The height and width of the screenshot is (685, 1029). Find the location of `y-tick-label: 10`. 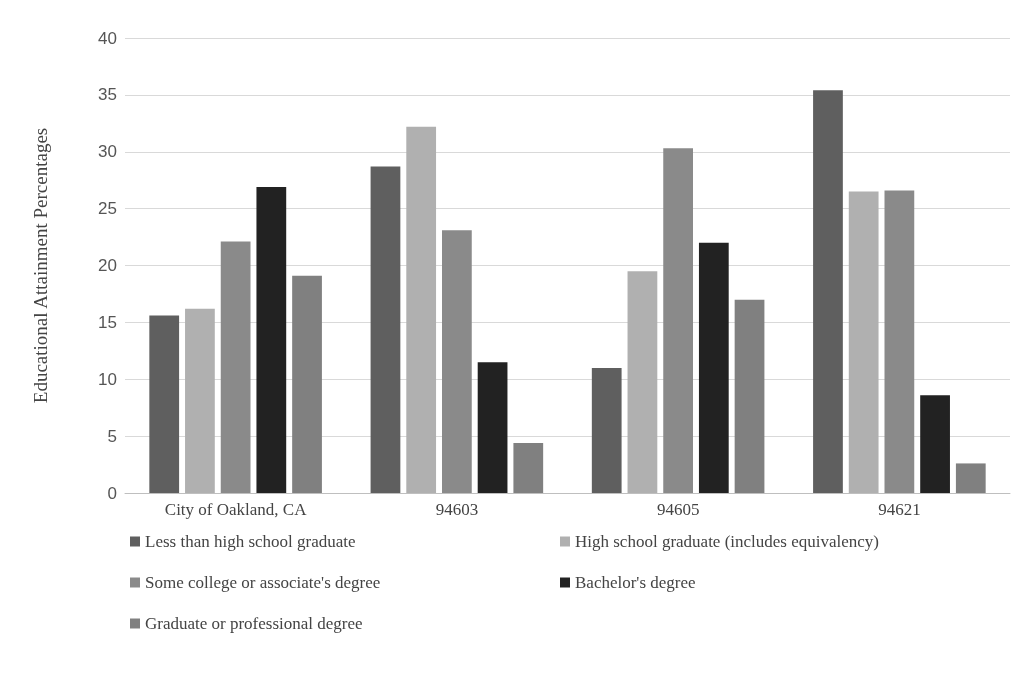

y-tick-label: 10 is located at coordinates (107, 379).